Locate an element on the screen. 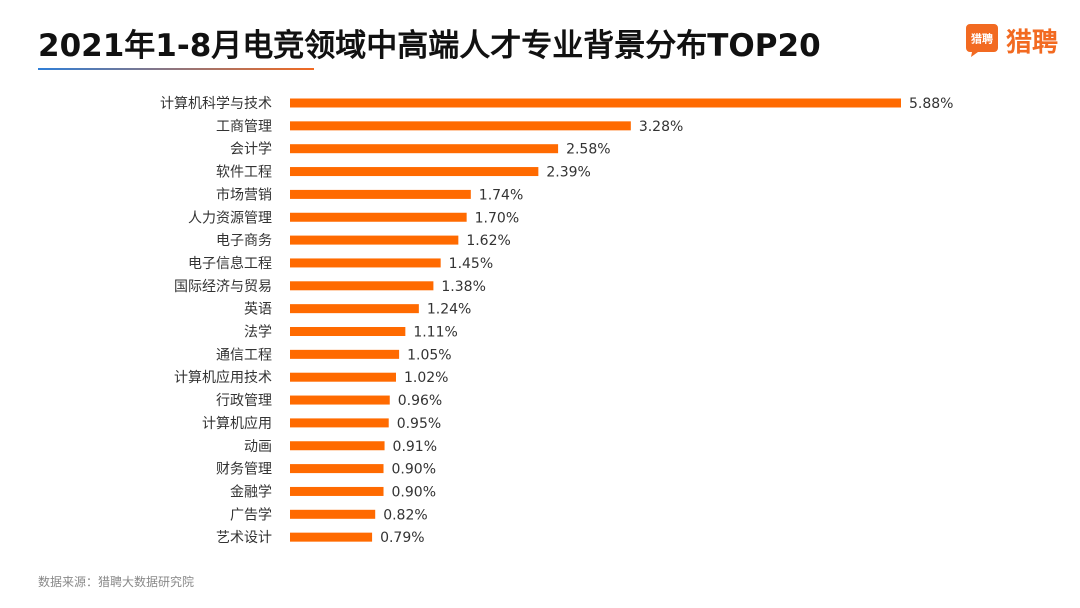 This screenshot has height=608, width=1080. value-label: 0.96% is located at coordinates (420, 401).